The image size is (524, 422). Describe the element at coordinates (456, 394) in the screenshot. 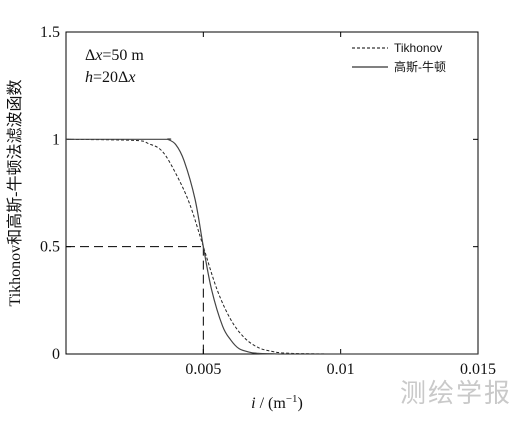

I see `watermark: 测绘学报` at that location.